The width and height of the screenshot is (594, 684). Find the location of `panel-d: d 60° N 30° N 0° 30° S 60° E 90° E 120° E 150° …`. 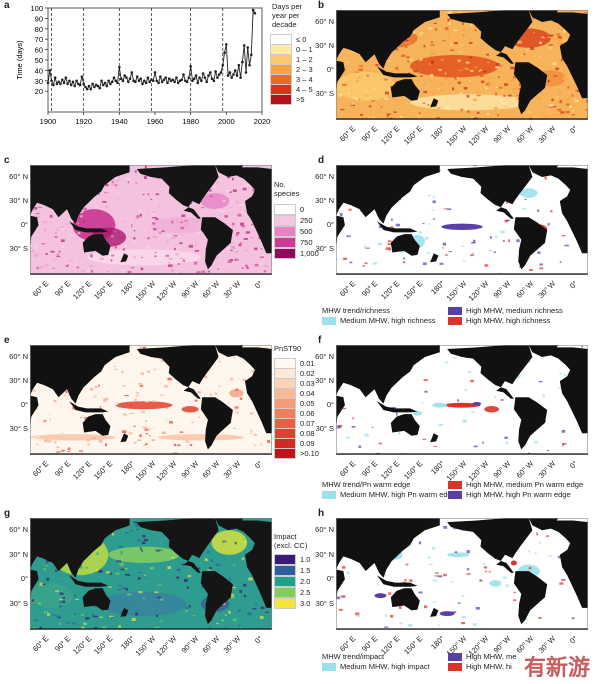

panel-d: d 60° N 30° N 0° 30° S 60° E 90° E 120° E 150° … is located at coordinates (452, 245).